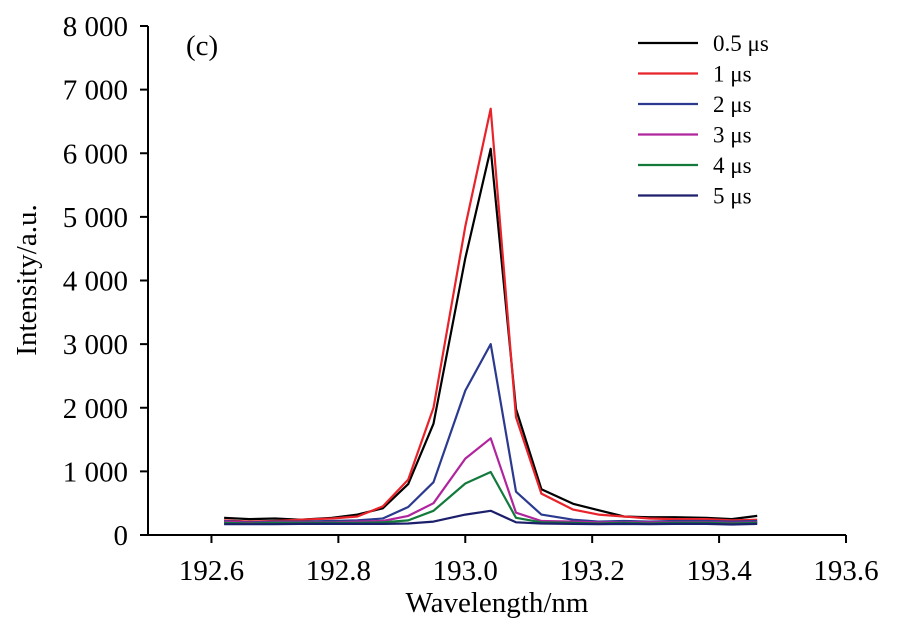  I want to click on y-tick-label: 5 000, so click(95, 218).